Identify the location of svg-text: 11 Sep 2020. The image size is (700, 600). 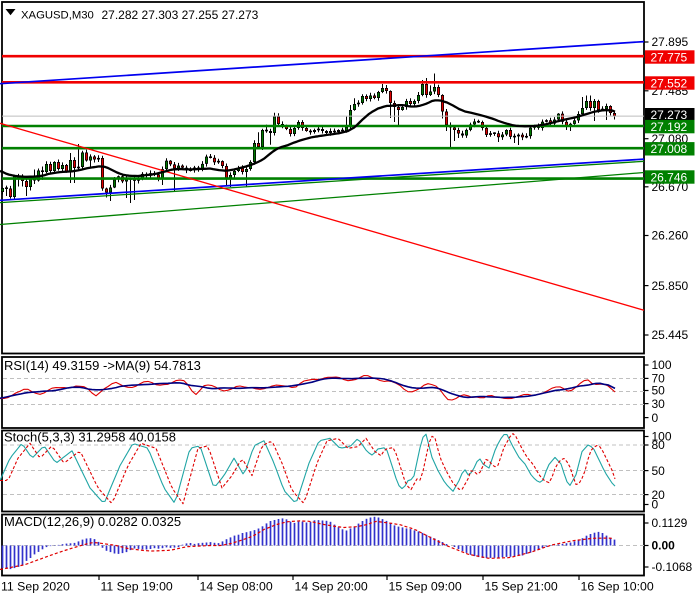
(35, 587).